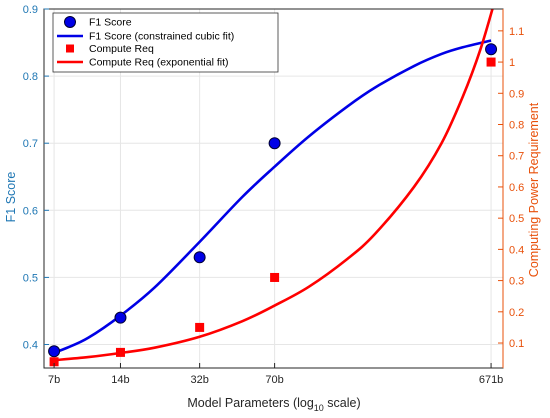 The height and width of the screenshot is (418, 550). Describe the element at coordinates (516, 32) in the screenshot. I see `y-right-tick-label: 1.1` at that location.